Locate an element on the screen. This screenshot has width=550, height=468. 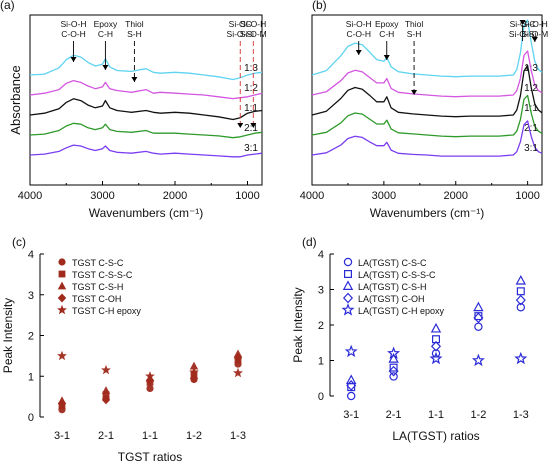
panel-b-xtick-label: 4000 is located at coordinates (312, 196).